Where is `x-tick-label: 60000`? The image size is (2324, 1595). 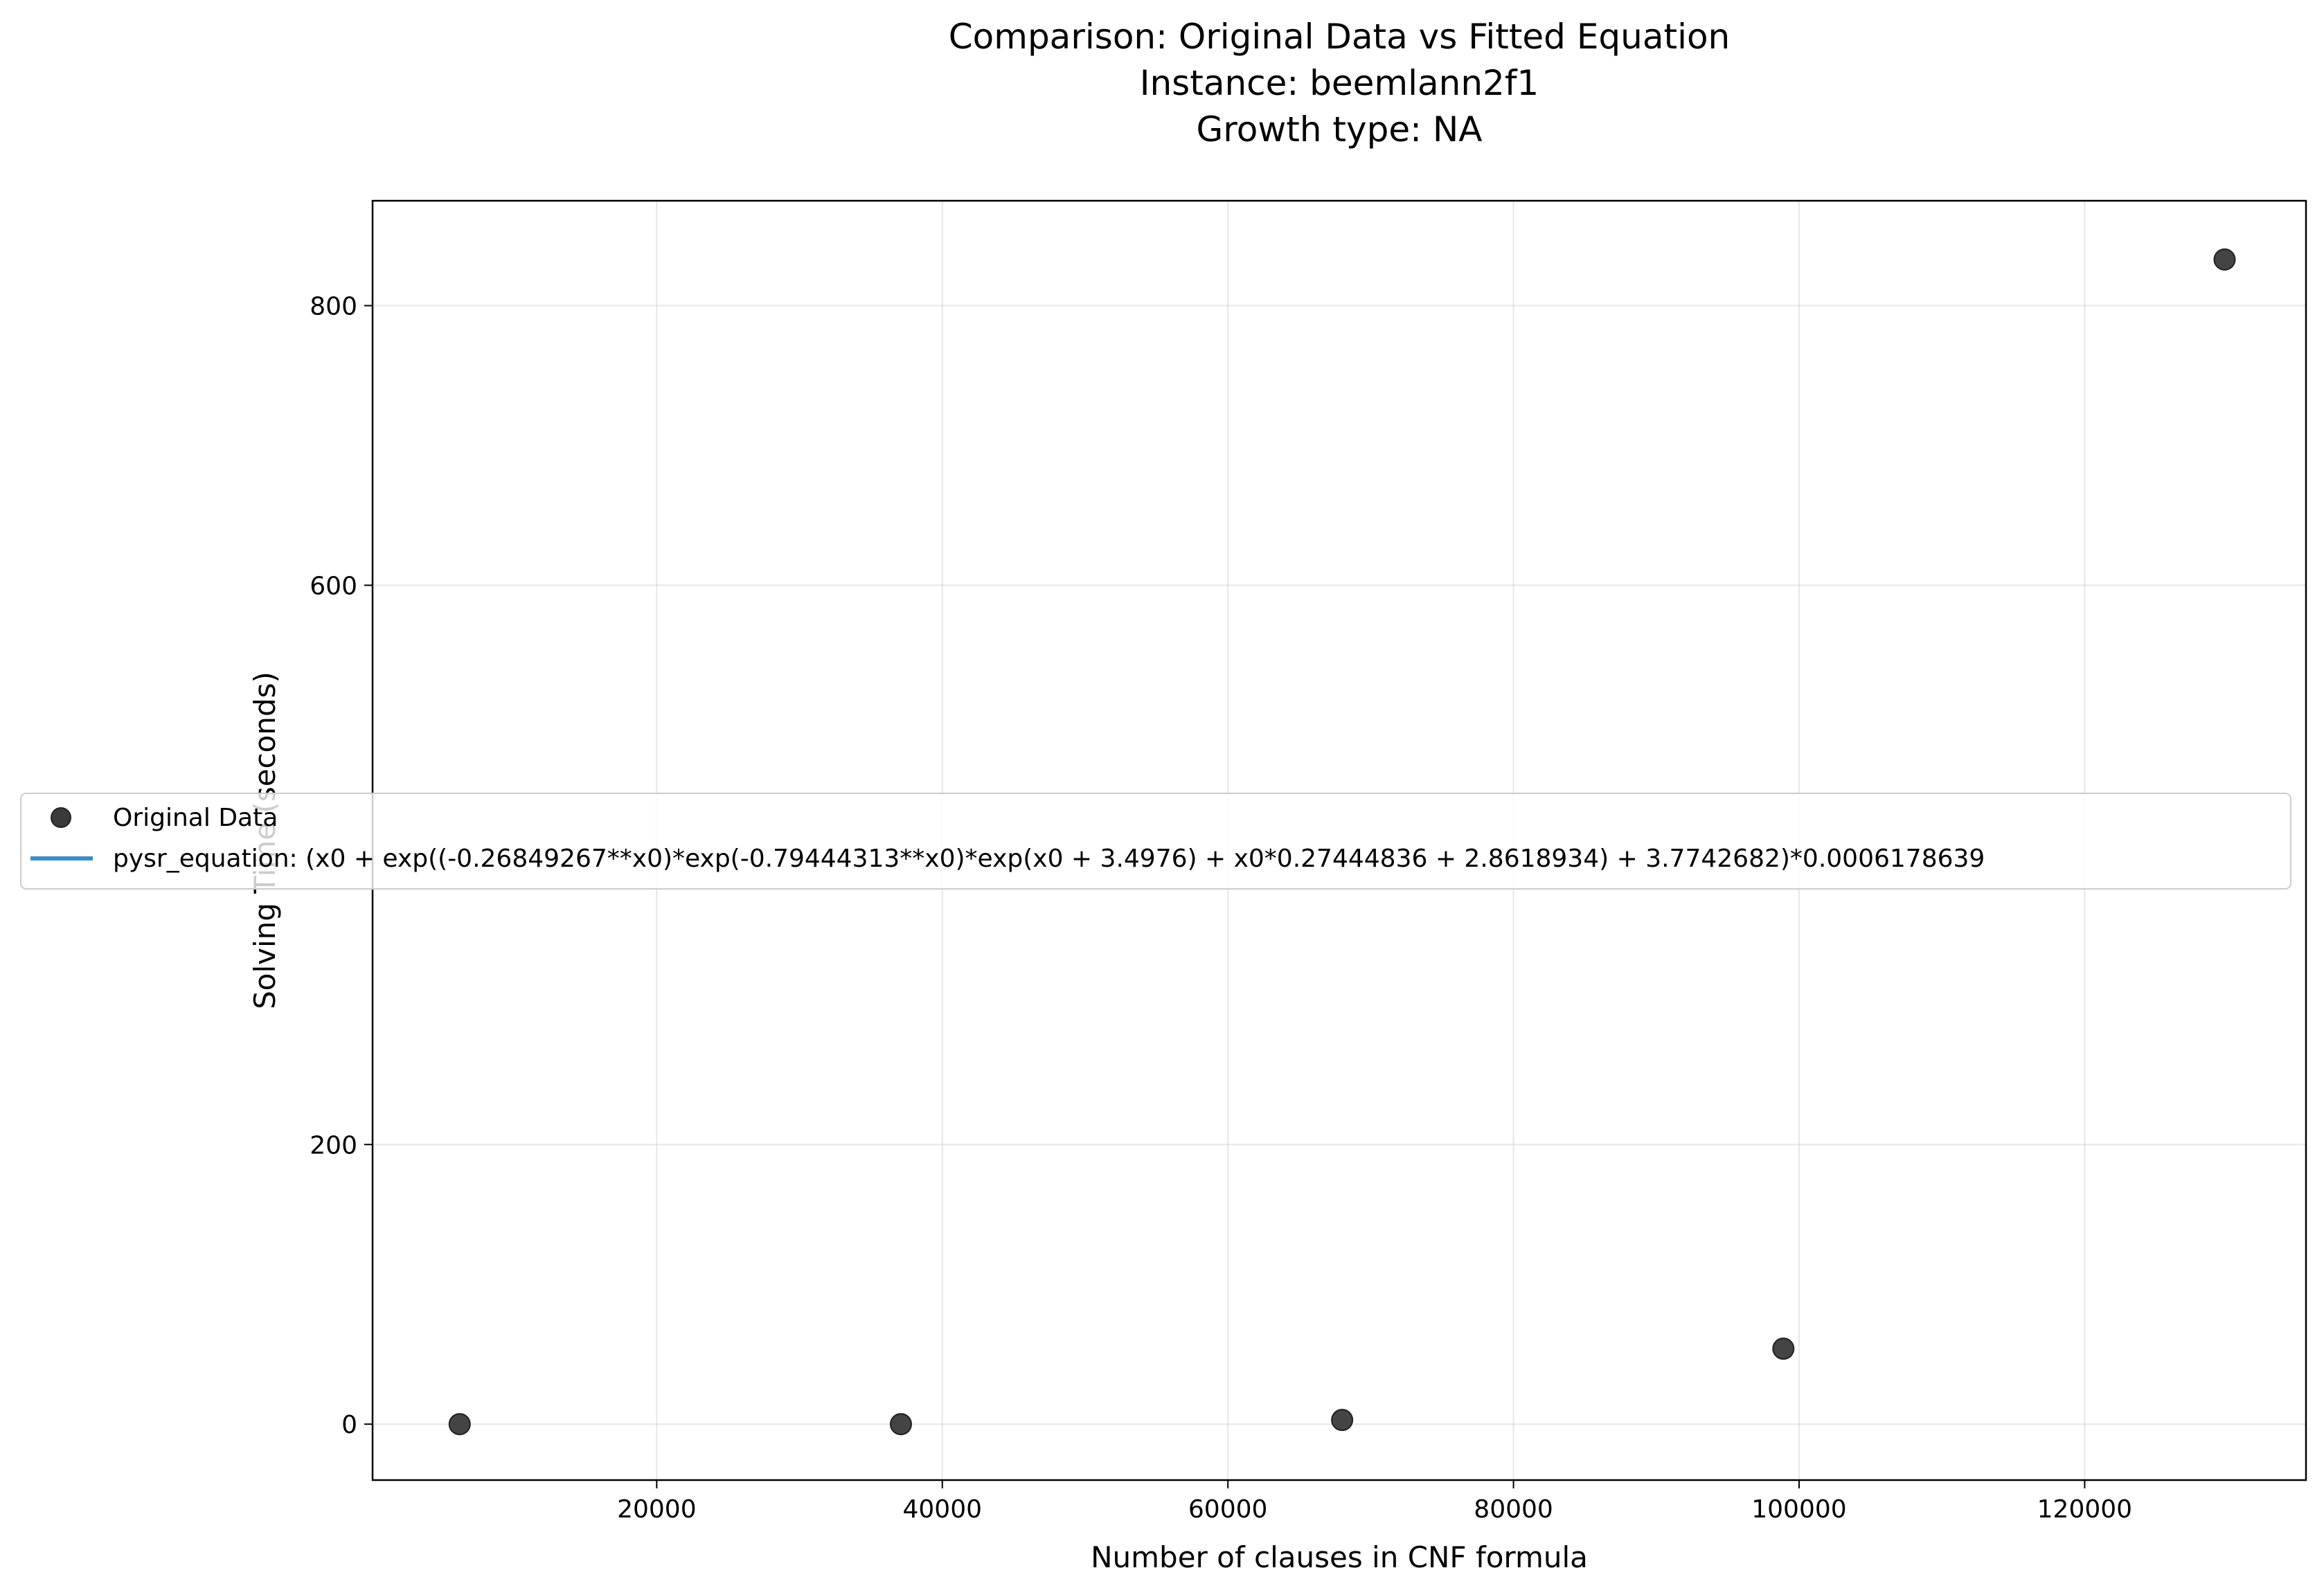
x-tick-label: 60000 is located at coordinates (1228, 1509).